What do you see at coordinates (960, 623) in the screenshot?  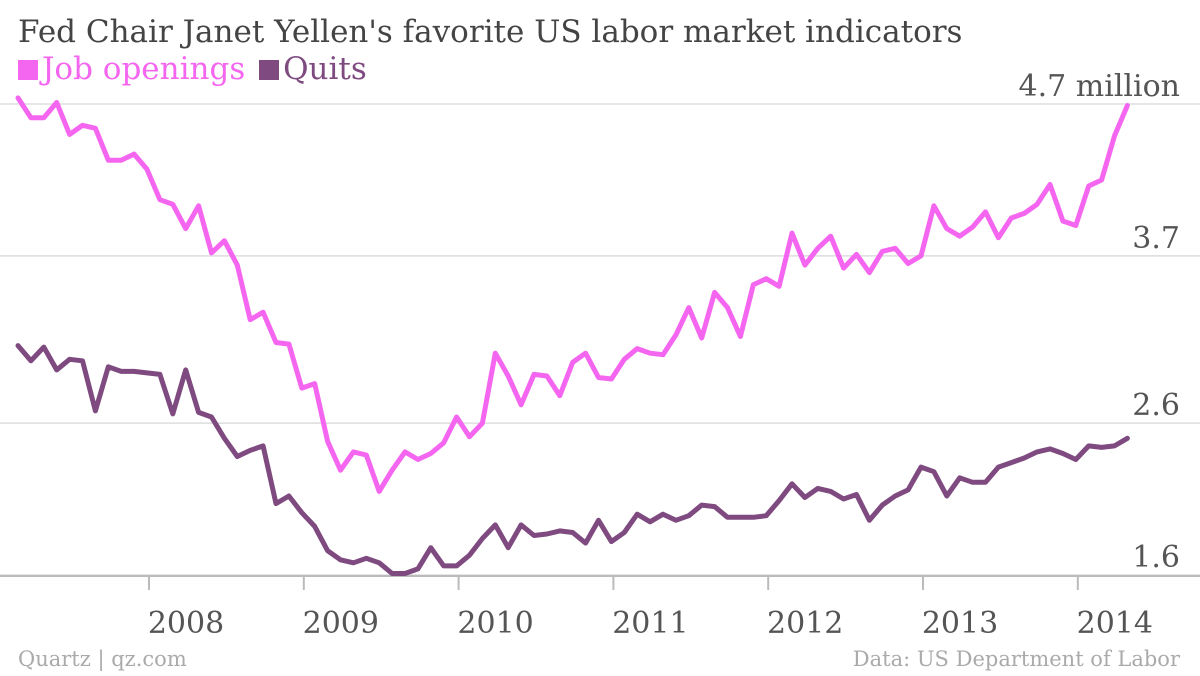 I see `x-tick-label: 2013` at bounding box center [960, 623].